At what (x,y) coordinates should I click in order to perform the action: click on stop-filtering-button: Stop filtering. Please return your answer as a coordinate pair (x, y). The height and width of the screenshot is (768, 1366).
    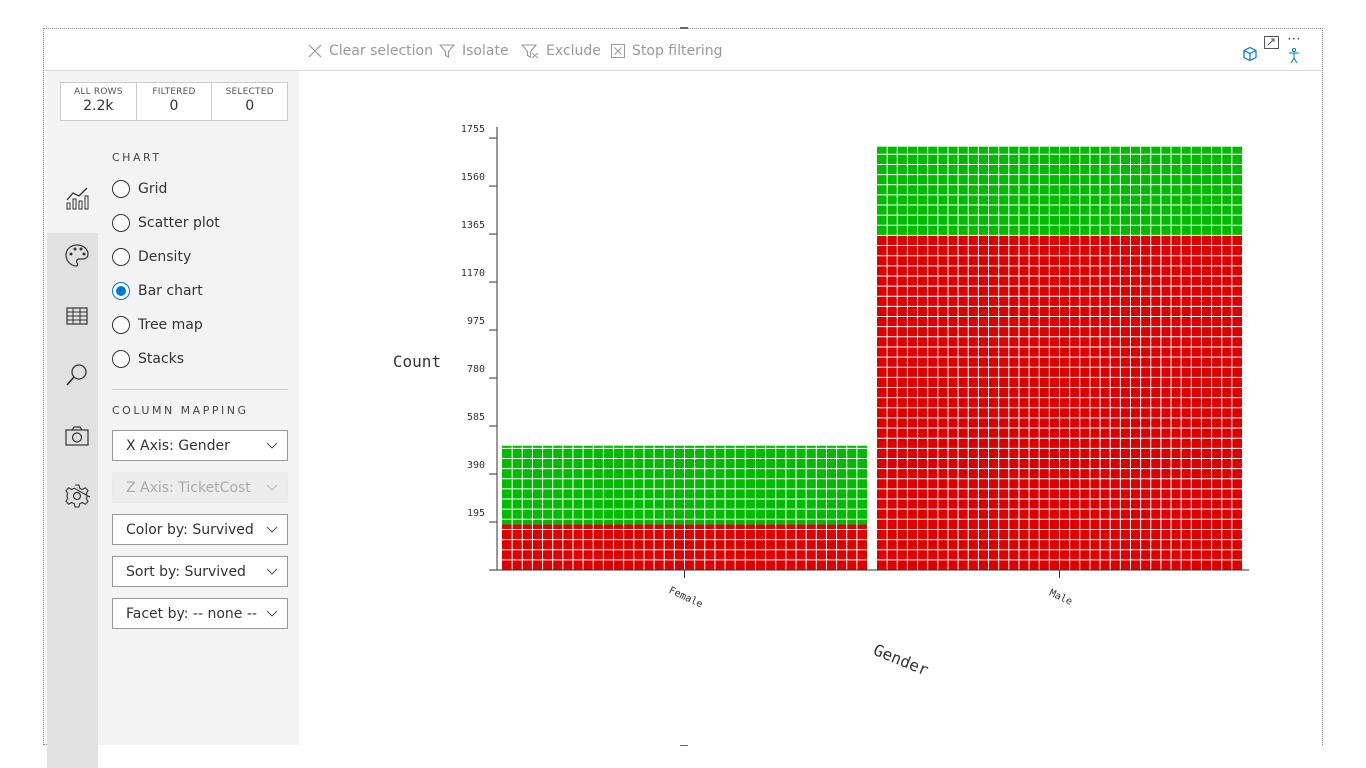
    Looking at the image, I should click on (667, 51).